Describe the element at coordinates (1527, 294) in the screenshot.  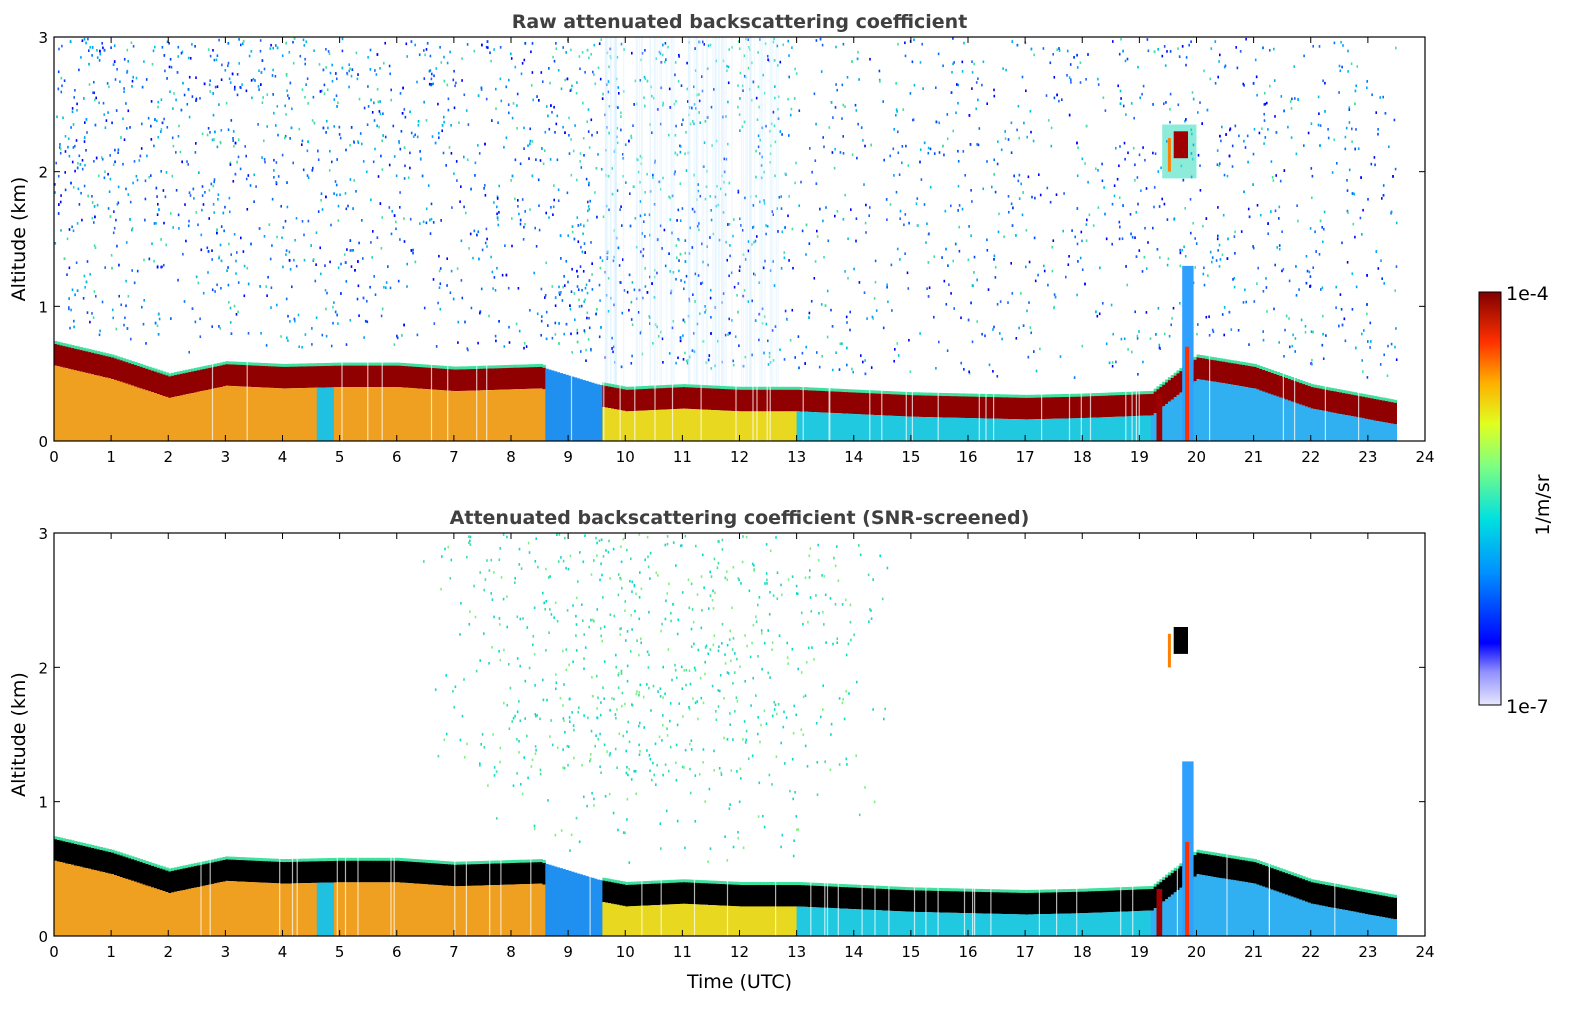
I see `colorbar-max-label: 1e-4` at that location.